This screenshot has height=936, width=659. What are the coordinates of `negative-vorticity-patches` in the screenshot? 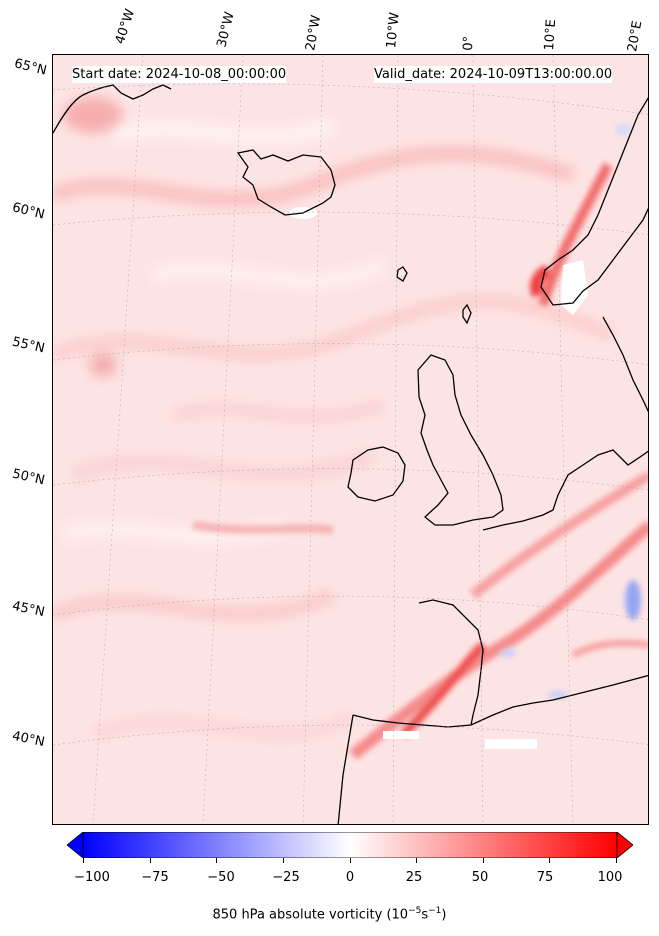 It's located at (570, 411).